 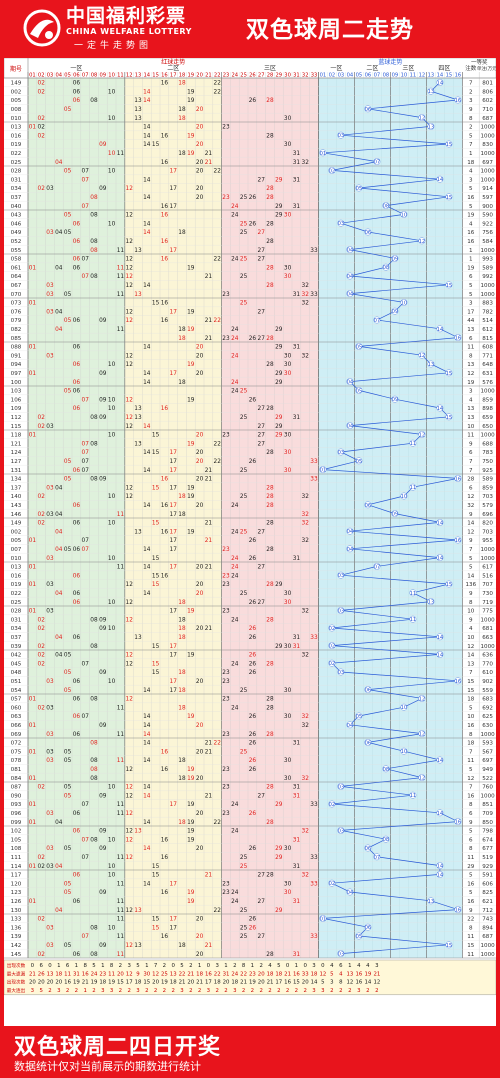 I want to click on prize-amount-cell: 692, so click(x=487, y=708).